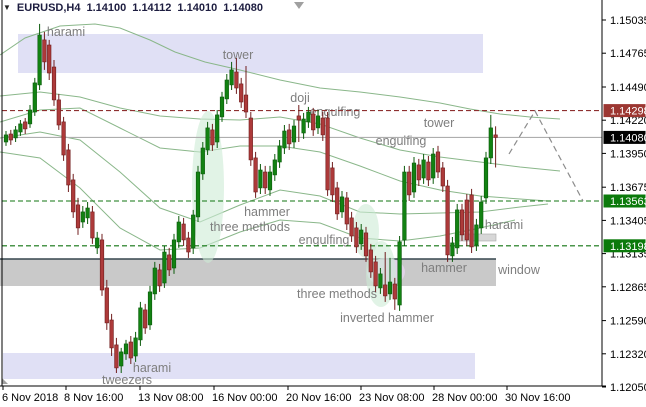 The height and width of the screenshot is (407, 646). I want to click on quote-open: 1.14100, so click(106, 8).